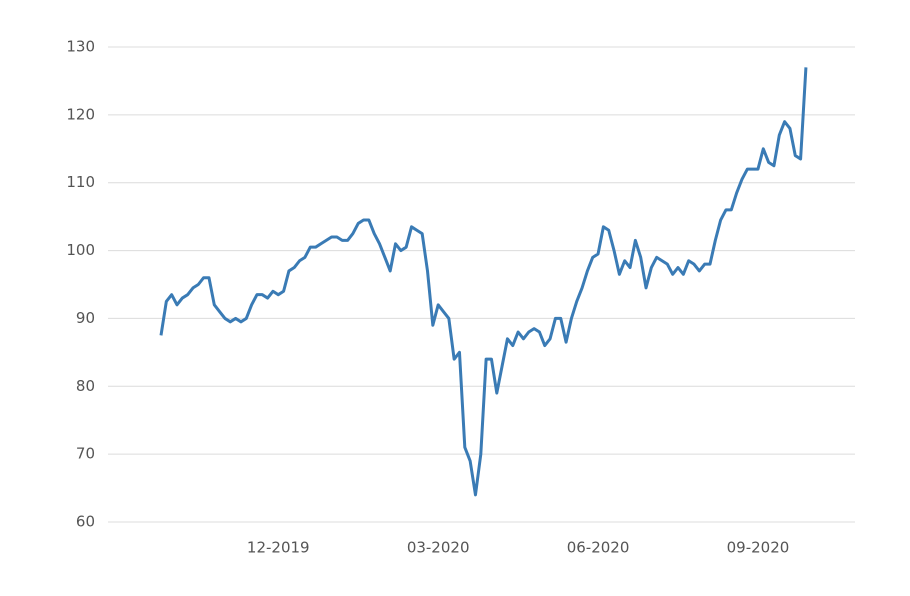  What do you see at coordinates (80, 182) in the screenshot?
I see `y-tick-label: 110` at bounding box center [80, 182].